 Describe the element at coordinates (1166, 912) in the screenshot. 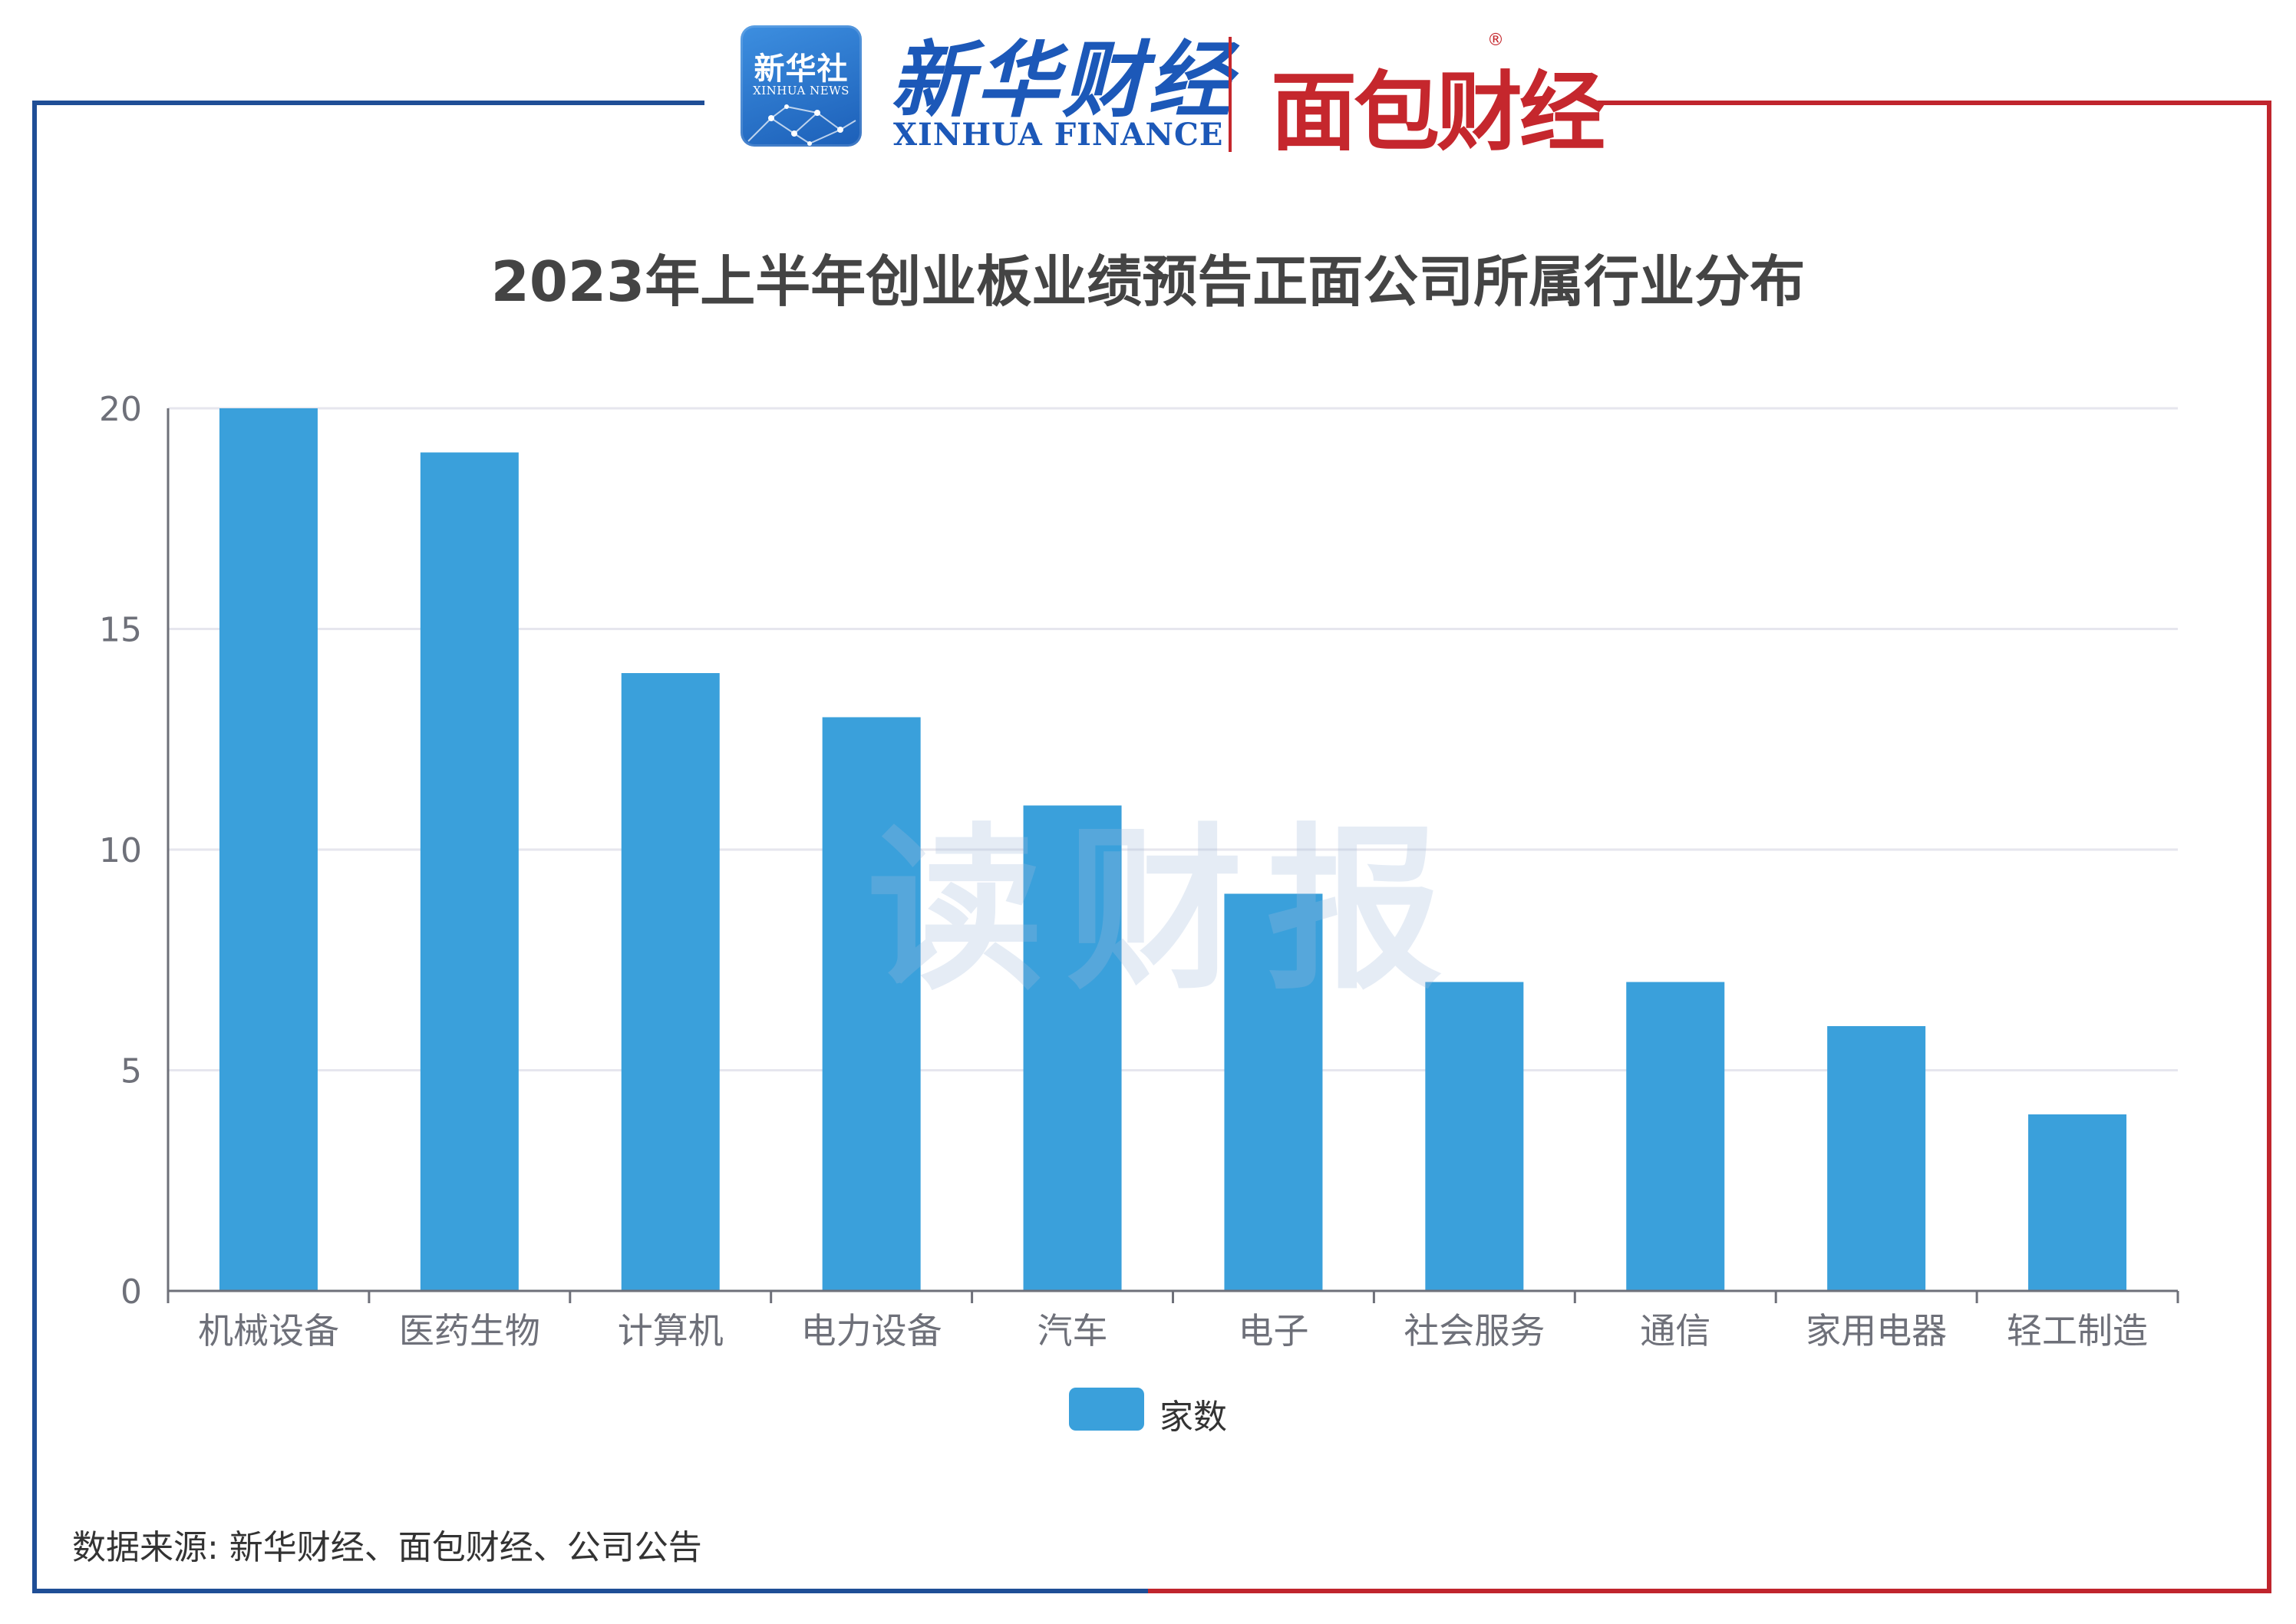

I see `watermark: 读财报` at that location.